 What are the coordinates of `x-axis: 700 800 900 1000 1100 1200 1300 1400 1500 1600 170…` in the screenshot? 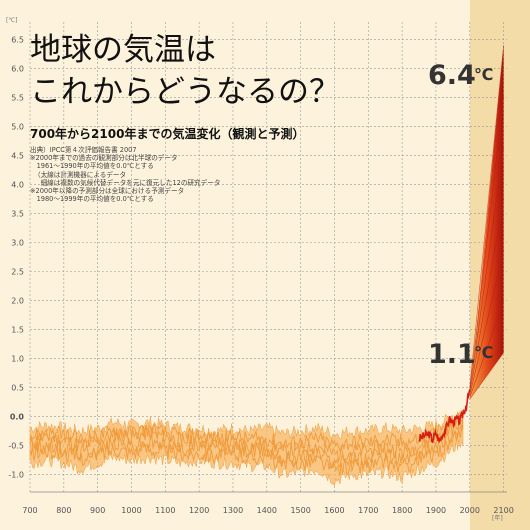 It's located at (267, 510).